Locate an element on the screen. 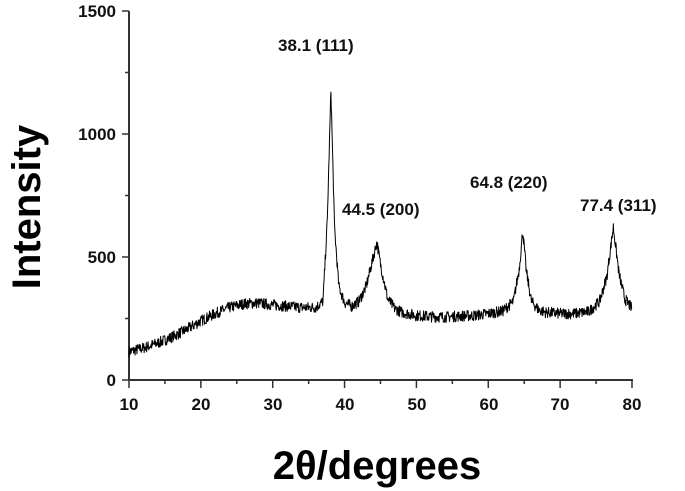 This screenshot has height=491, width=685. peak-label-111: 38.1 (111) is located at coordinates (316, 45).